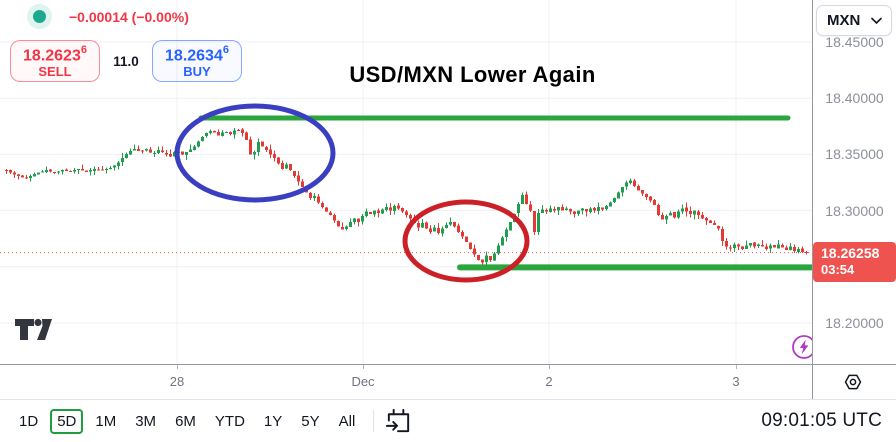 The image size is (896, 442). I want to click on time-tick-label: 3, so click(736, 381).